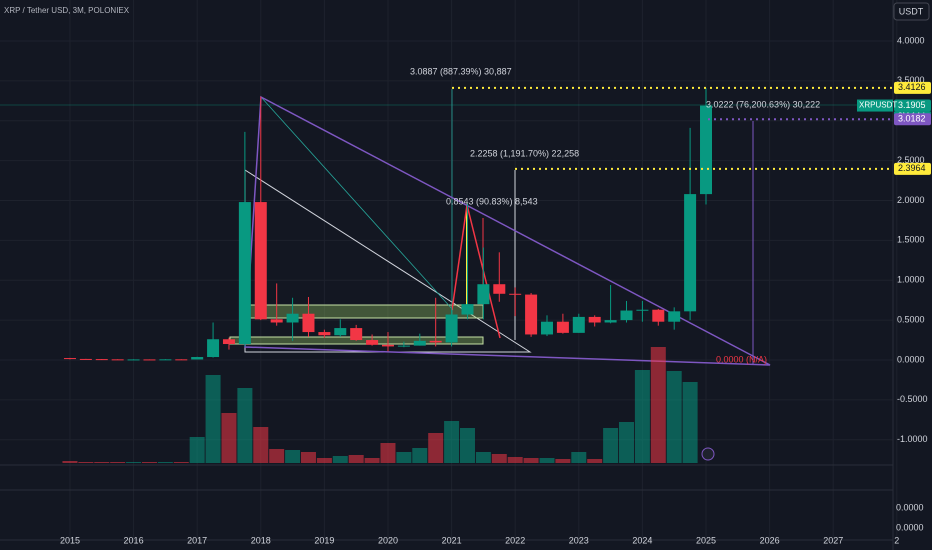  Describe the element at coordinates (741, 359) in the screenshot. I see `annotation: 0.0000 (N/A)` at that location.